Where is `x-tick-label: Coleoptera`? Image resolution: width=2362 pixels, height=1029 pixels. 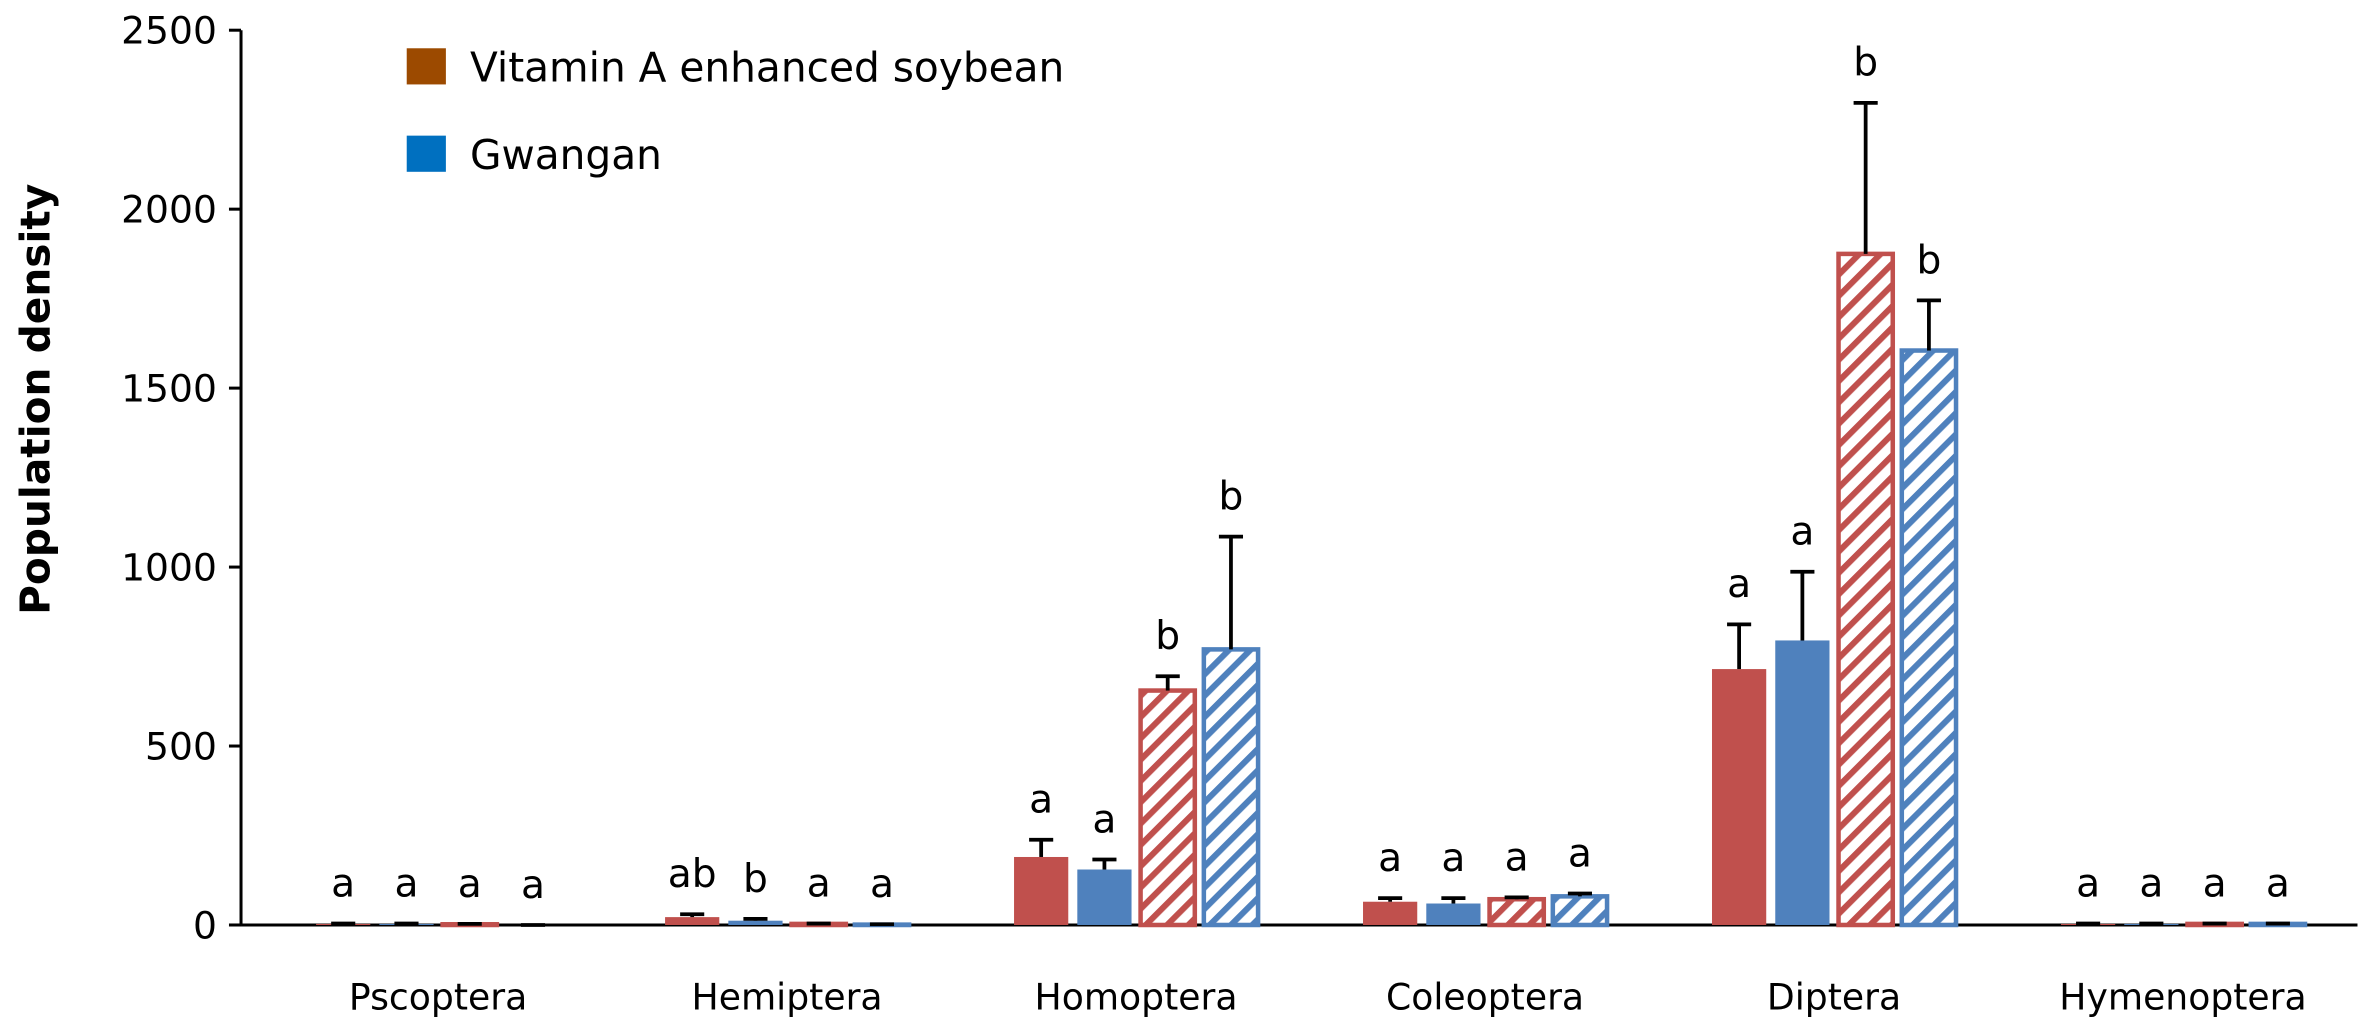
x-tick-label: Coleoptera is located at coordinates (1485, 996).